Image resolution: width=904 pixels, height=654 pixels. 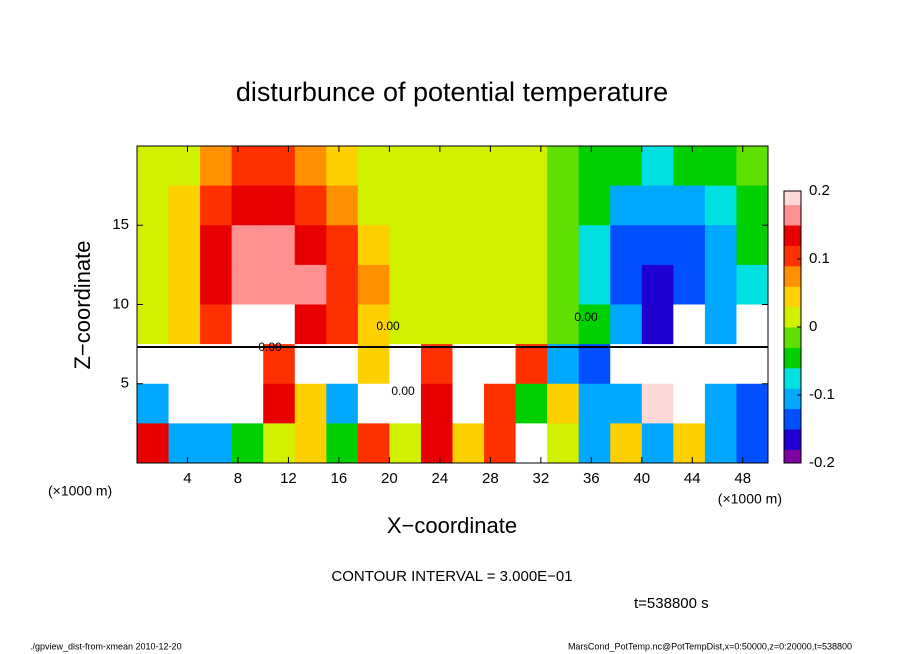 What do you see at coordinates (120, 224) in the screenshot?
I see `y-tick-label: 15` at bounding box center [120, 224].